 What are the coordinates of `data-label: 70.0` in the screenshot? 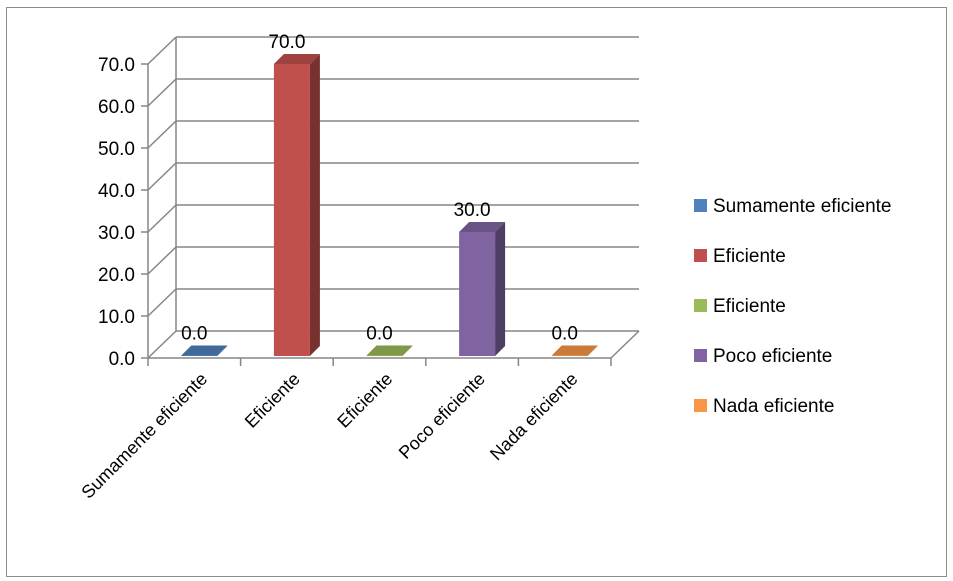 It's located at (286, 42).